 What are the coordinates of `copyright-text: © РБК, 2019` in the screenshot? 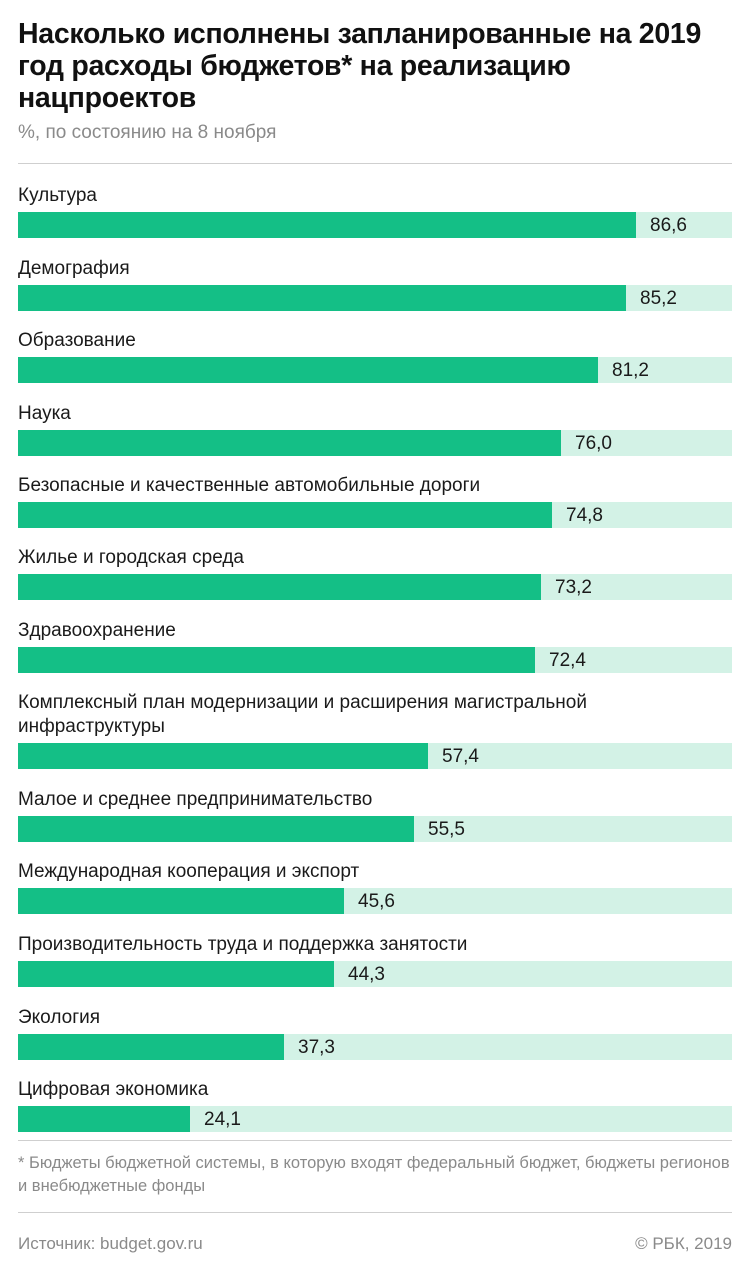 It's located at (683, 1243).